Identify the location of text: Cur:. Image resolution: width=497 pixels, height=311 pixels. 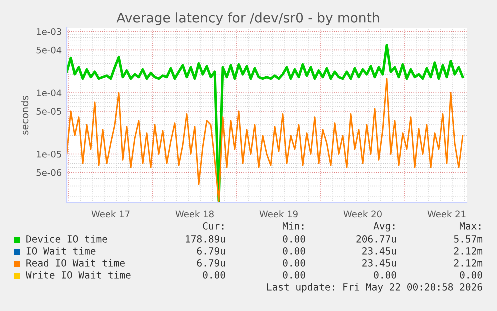
(213, 226).